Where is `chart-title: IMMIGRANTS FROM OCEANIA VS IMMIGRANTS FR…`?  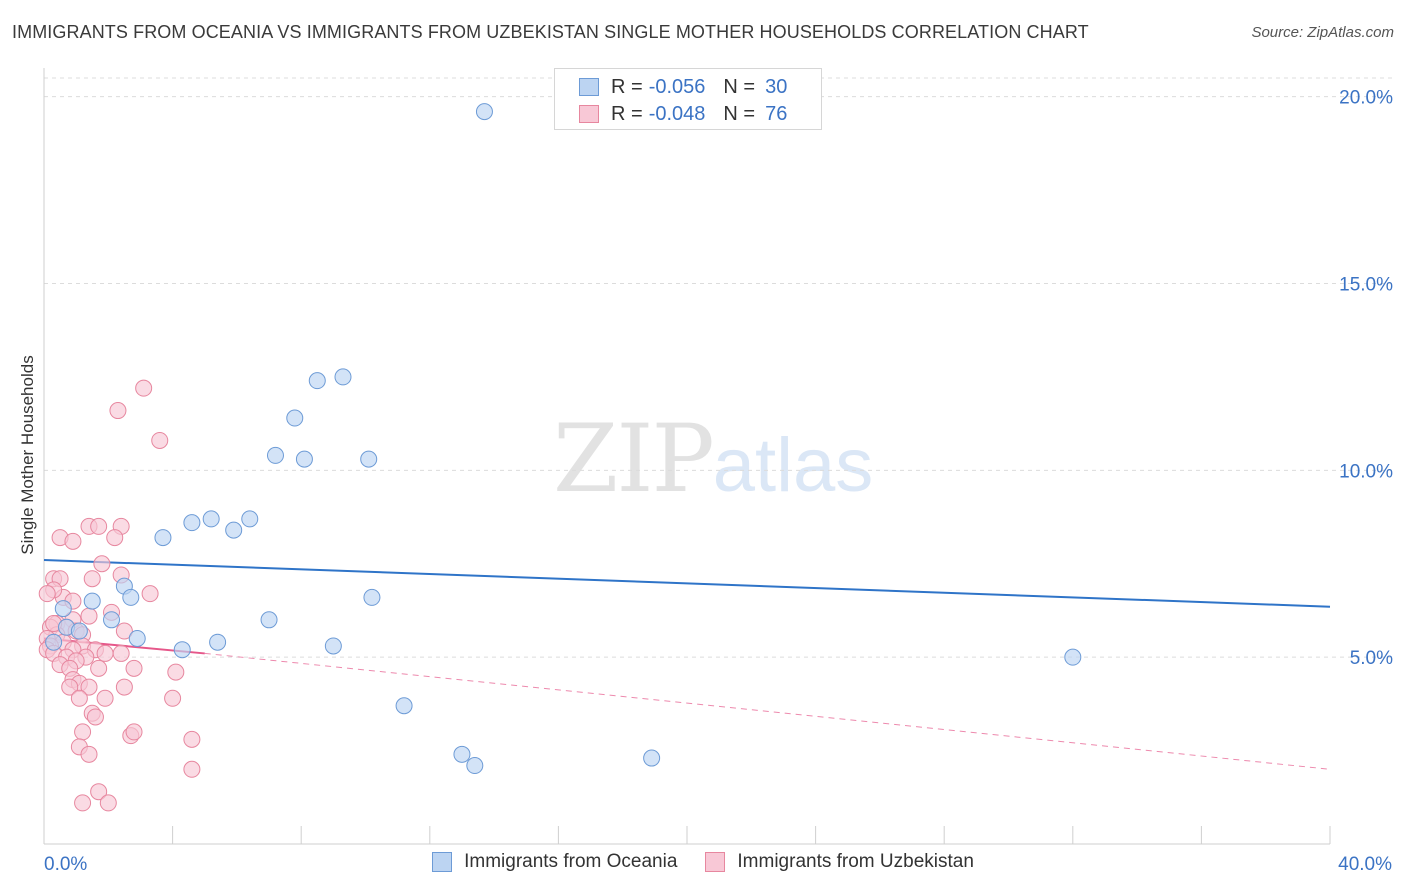 chart-title: IMMIGRANTS FROM OCEANIA VS IMMIGRANTS FR… is located at coordinates (550, 32).